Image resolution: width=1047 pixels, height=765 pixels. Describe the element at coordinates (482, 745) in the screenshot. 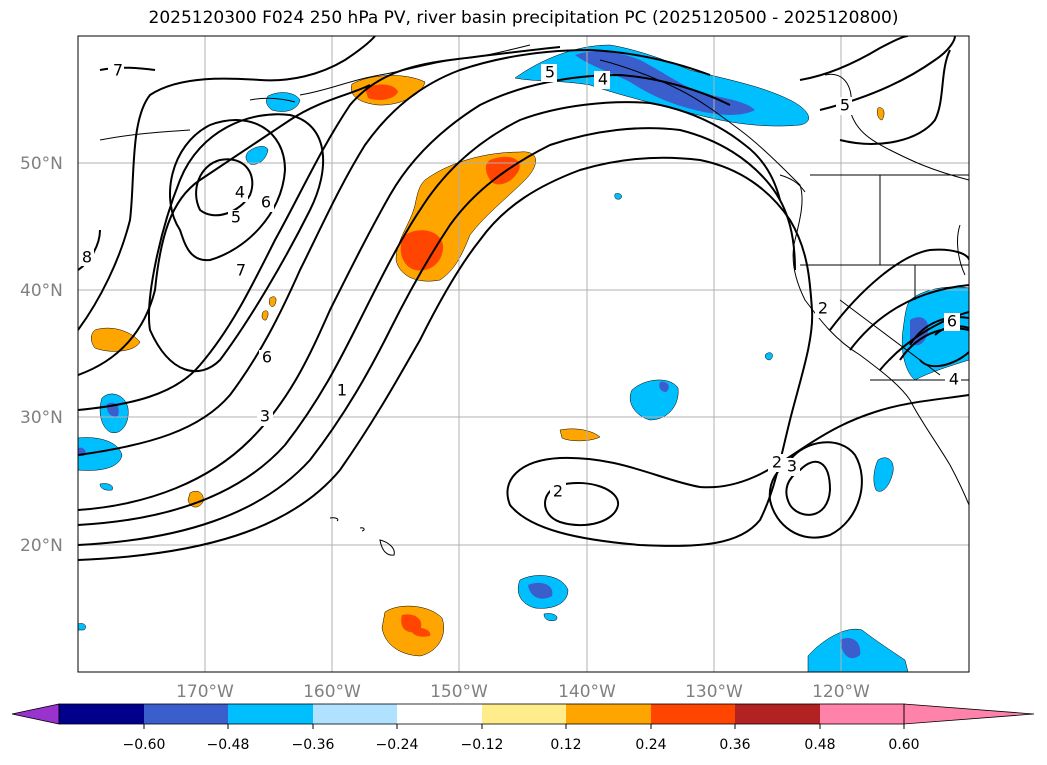

I see `colorbar-tick-label: −0.12` at that location.